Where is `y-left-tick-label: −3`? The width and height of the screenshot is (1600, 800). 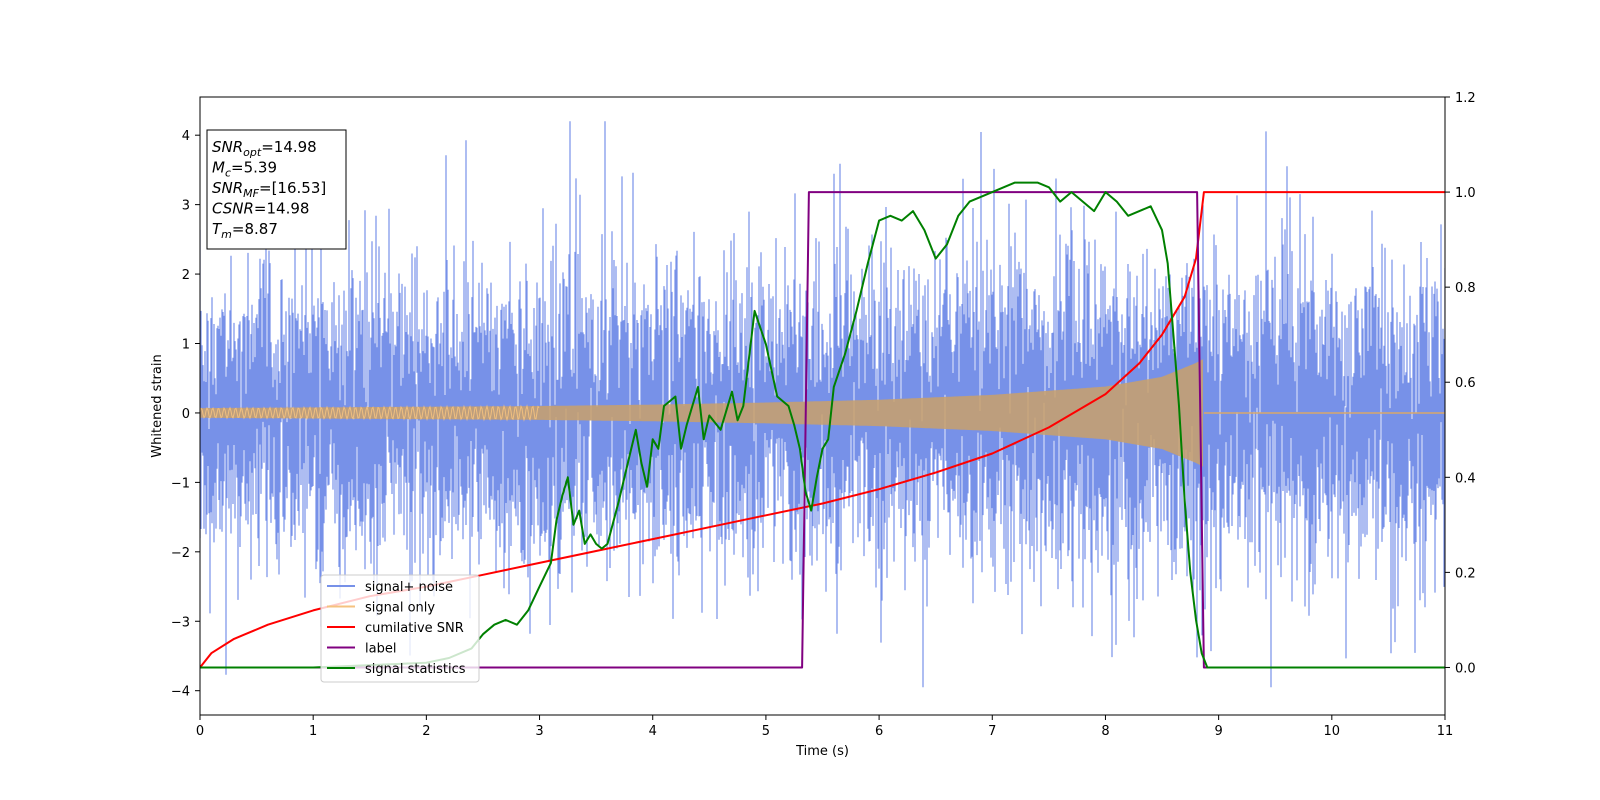
y-left-tick-label: −3 is located at coordinates (180, 622).